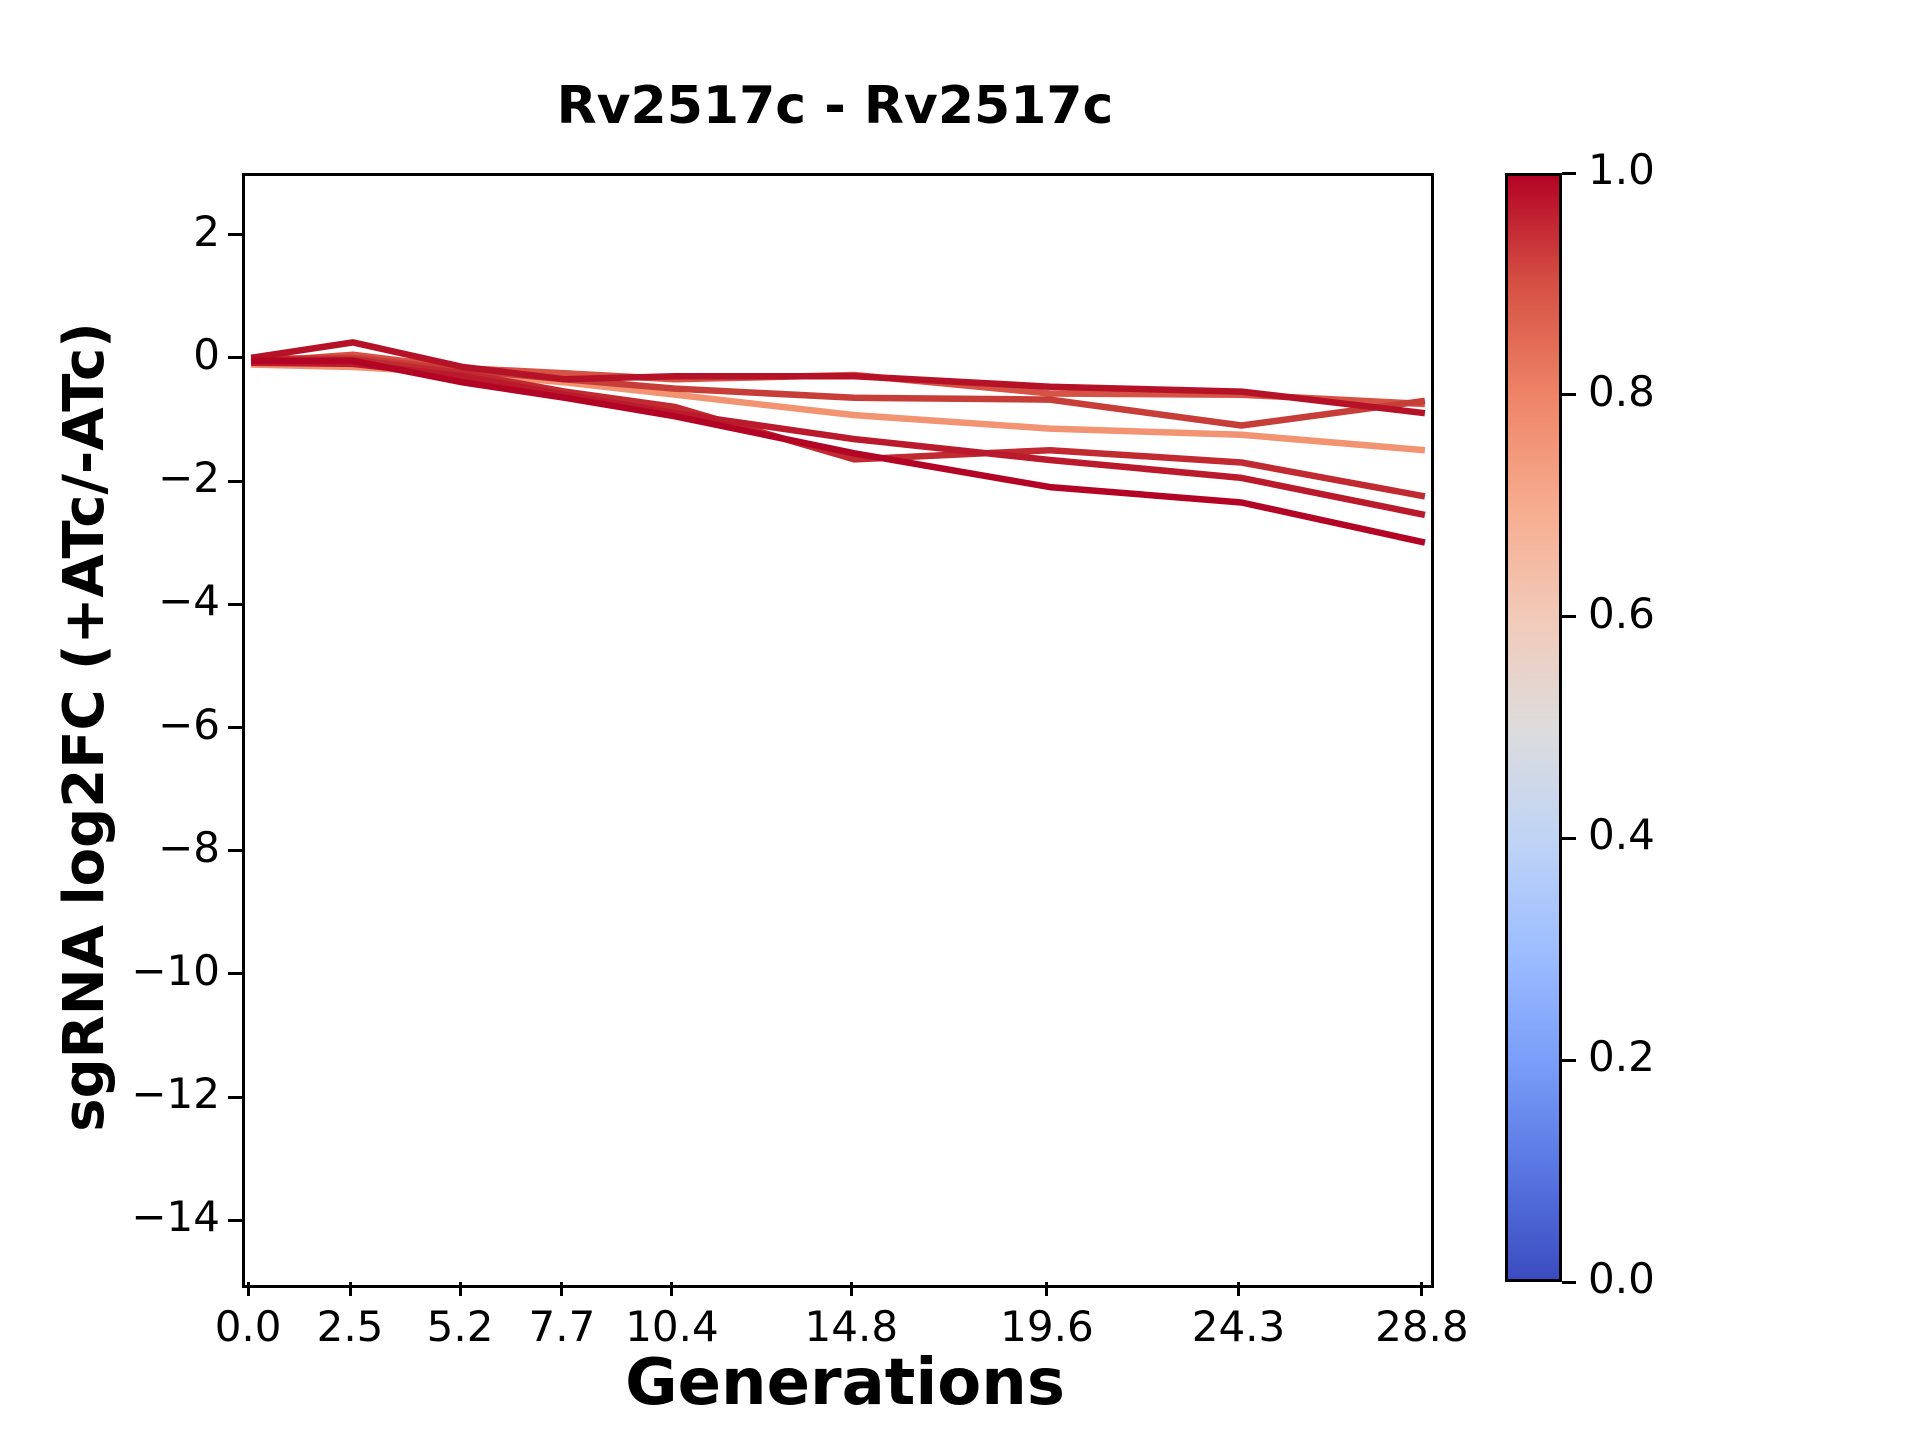 The width and height of the screenshot is (1920, 1440). What do you see at coordinates (189, 478) in the screenshot?
I see `y-tick-label: −2` at bounding box center [189, 478].